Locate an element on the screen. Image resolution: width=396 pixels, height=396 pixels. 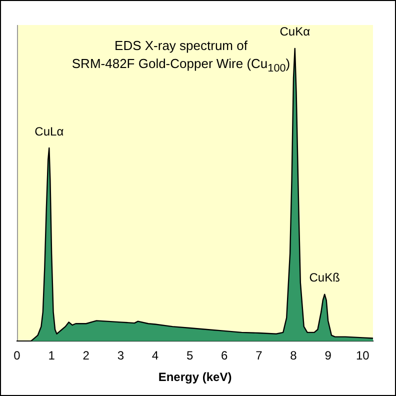
x-tick-label: 9 is located at coordinates (328, 355).